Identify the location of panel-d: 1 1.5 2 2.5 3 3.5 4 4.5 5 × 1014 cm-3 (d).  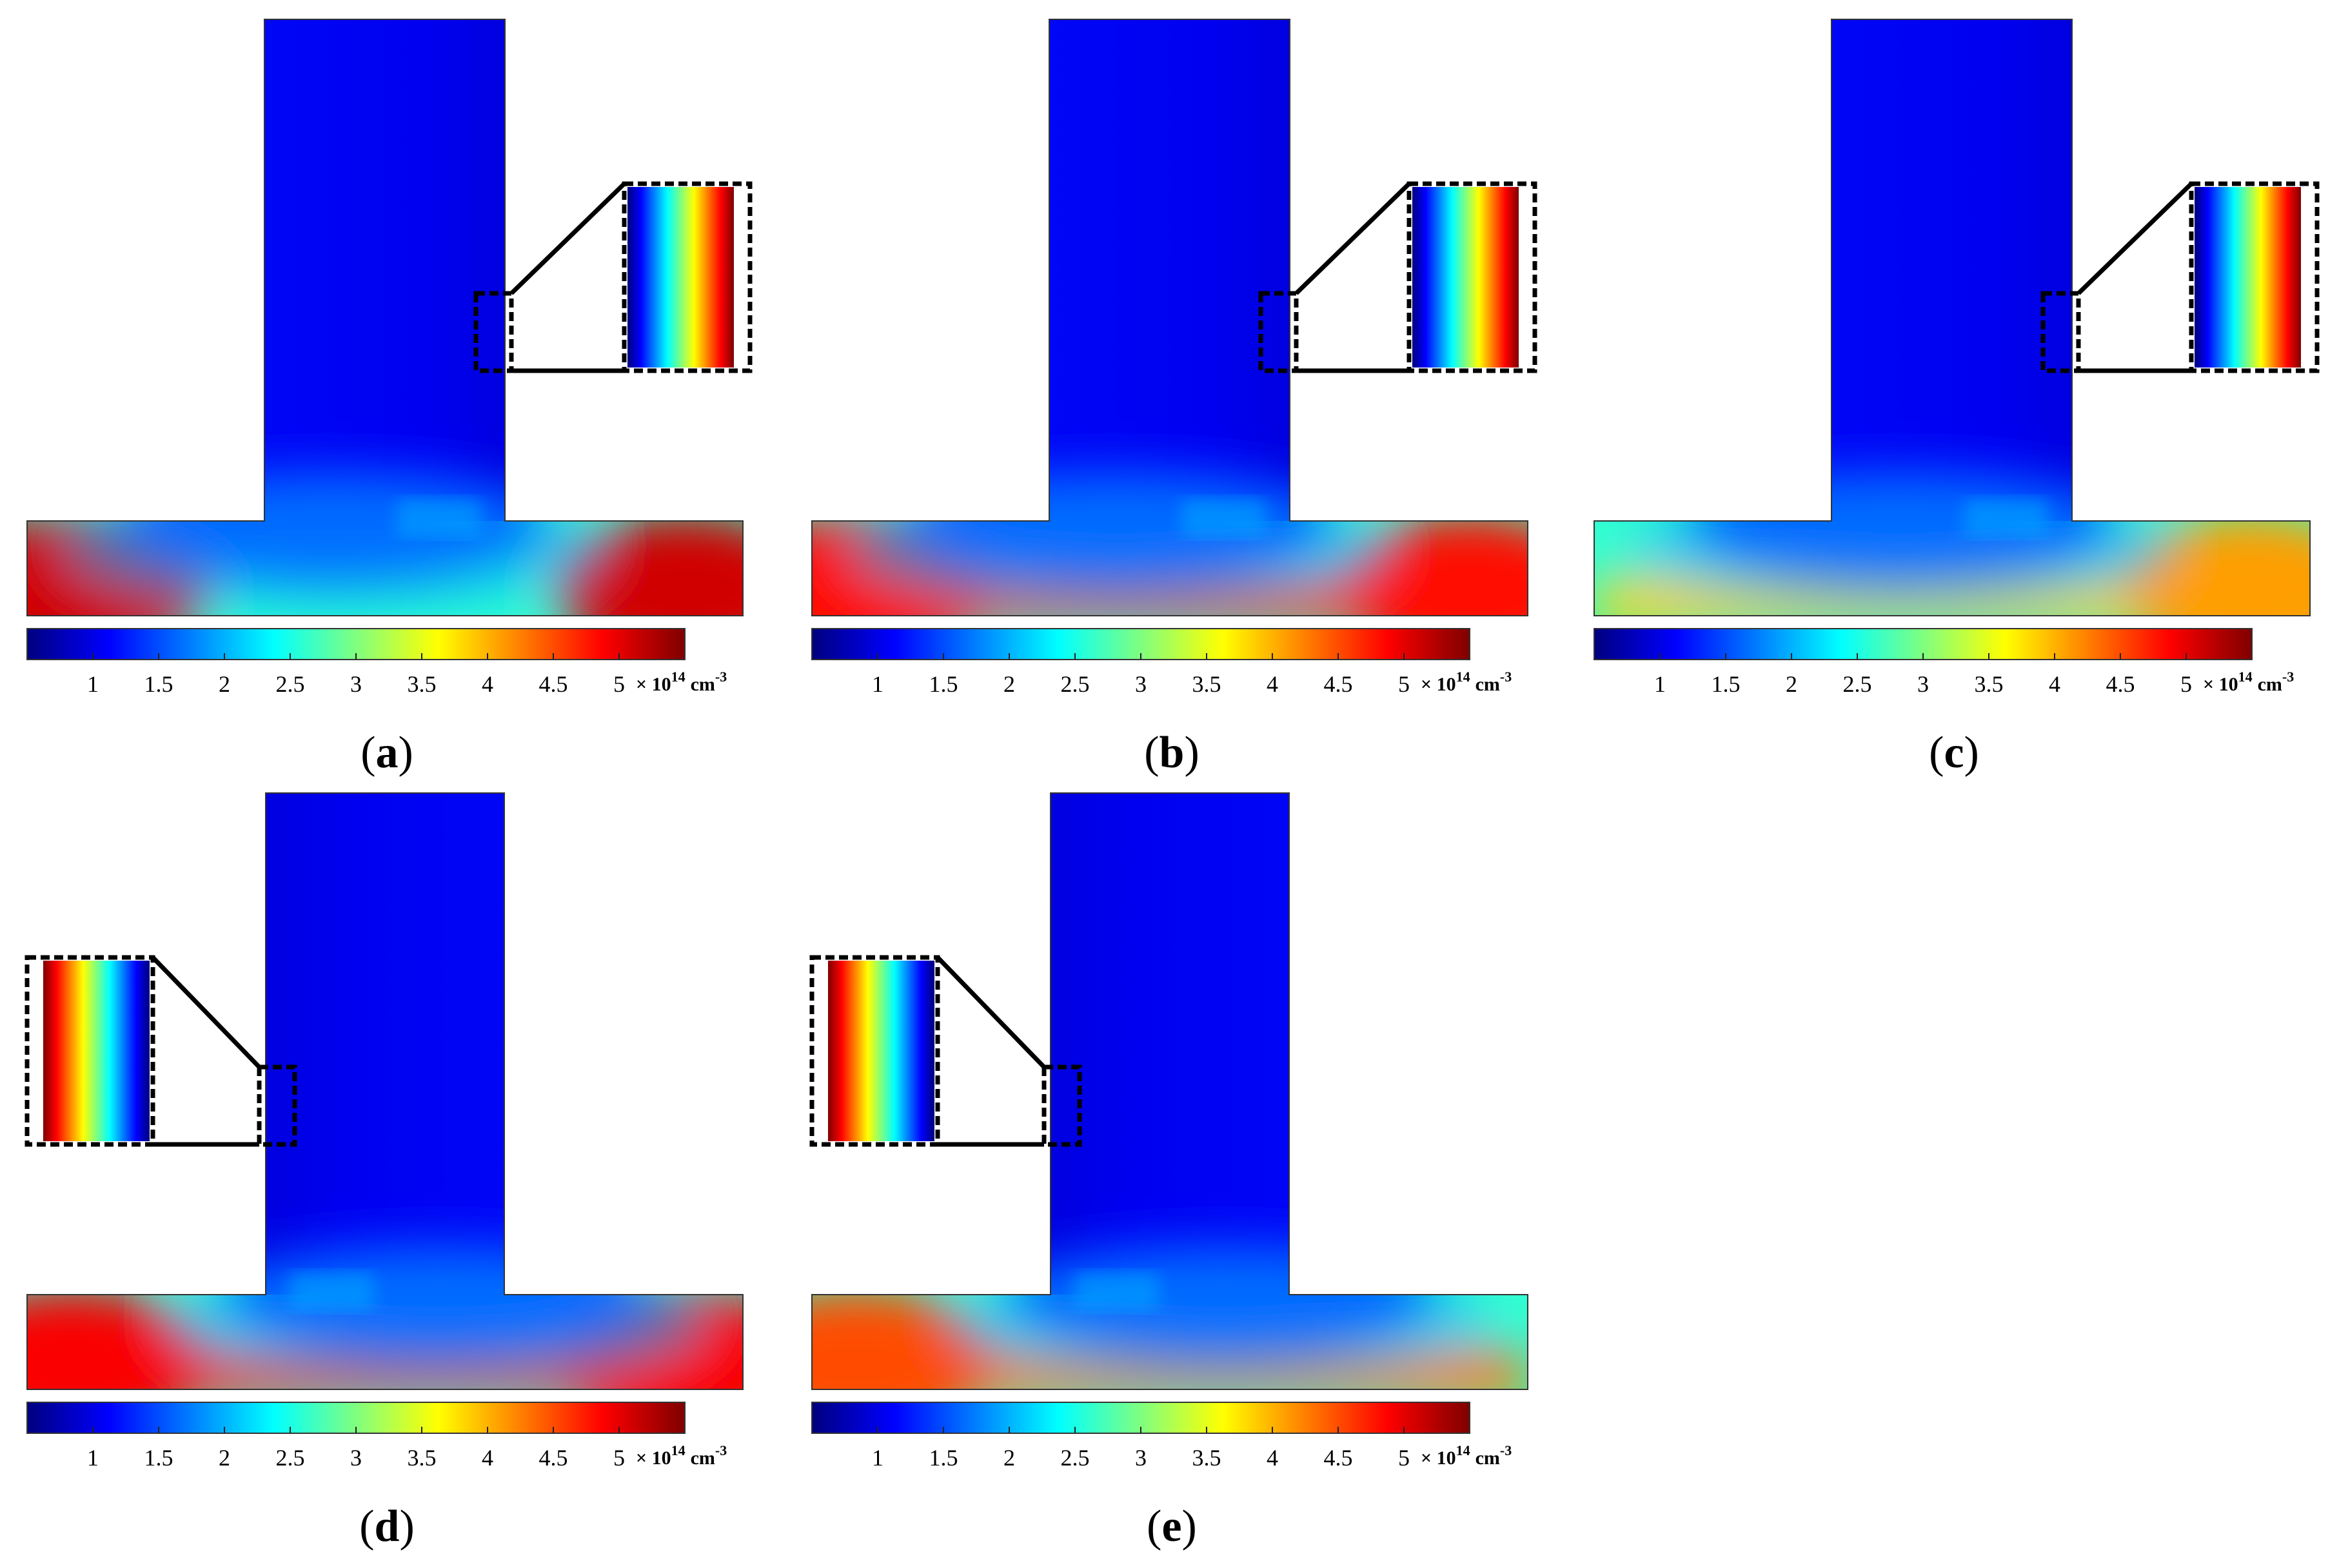
(384, 1171).